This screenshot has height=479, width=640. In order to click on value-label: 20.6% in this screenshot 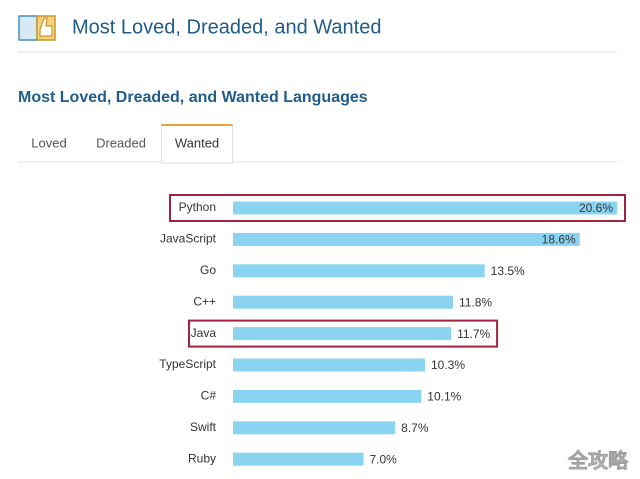, I will do `click(596, 208)`.